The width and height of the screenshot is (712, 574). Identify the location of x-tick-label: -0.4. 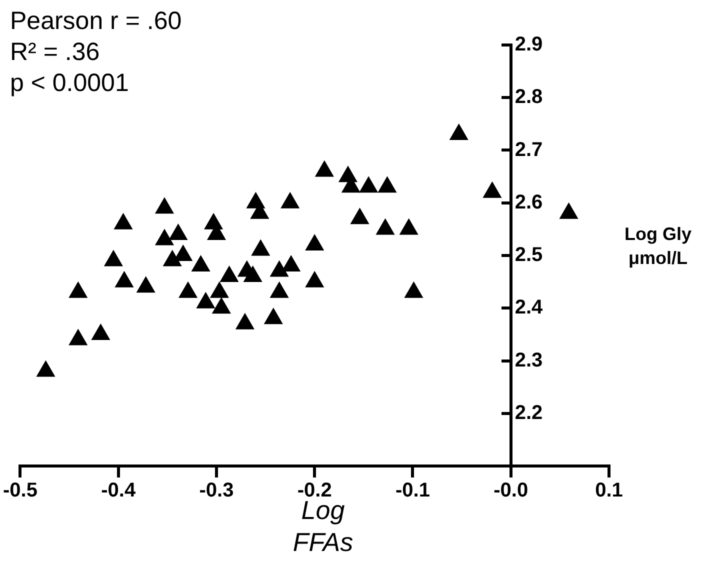
(118, 491).